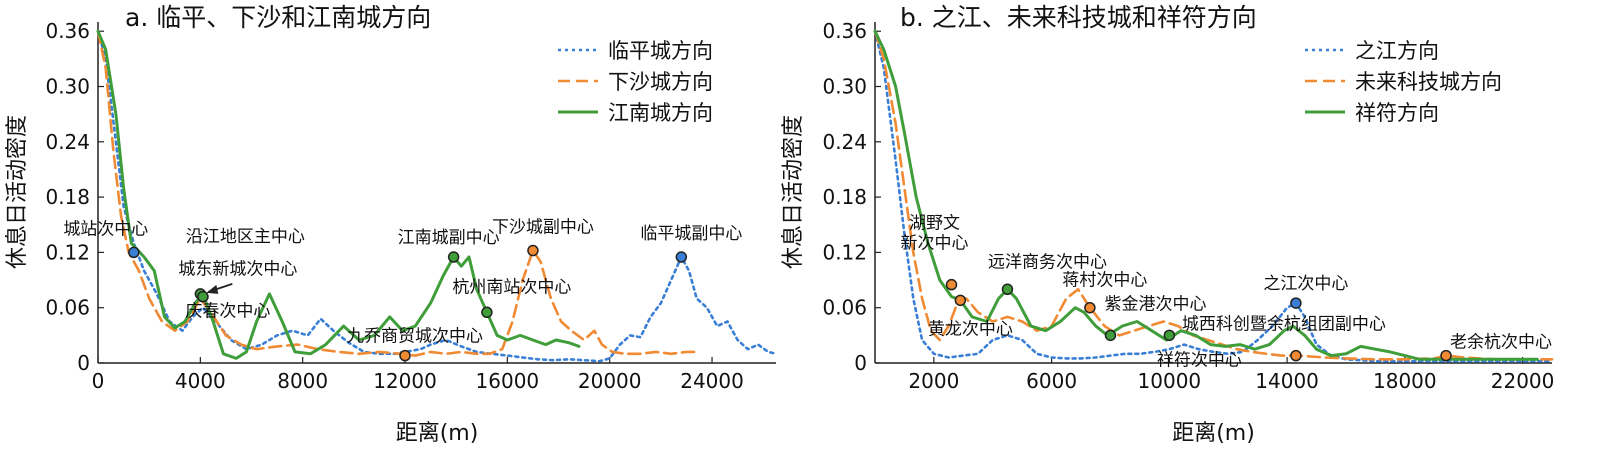 The image size is (1615, 452). I want to click on annotation-label: 杭州南站次中心, so click(511, 287).